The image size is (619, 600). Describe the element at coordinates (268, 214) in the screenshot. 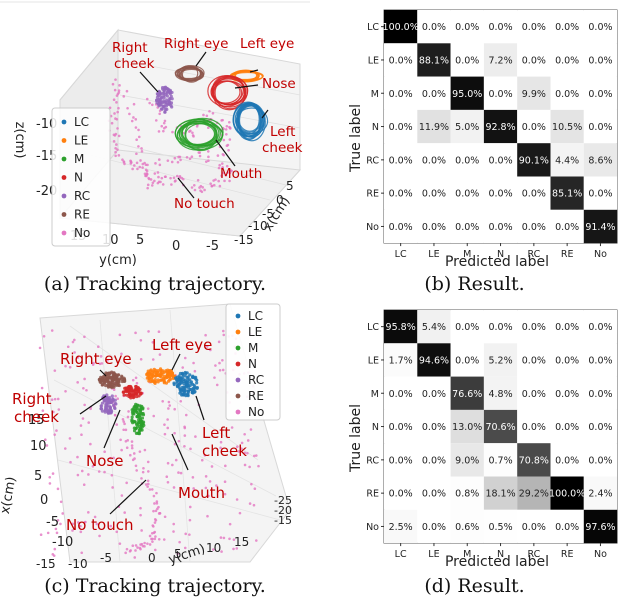

I see `tick-label: -5` at that location.